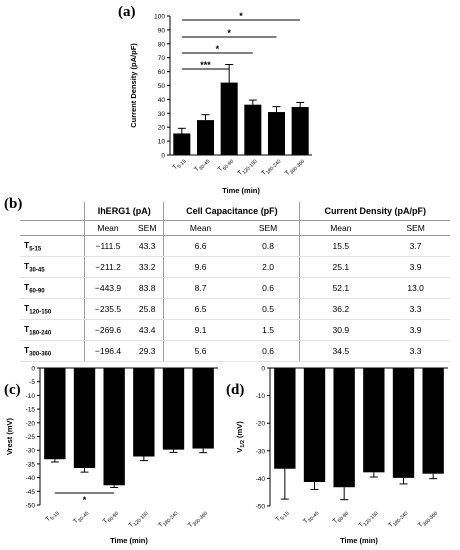  I want to click on panel-label-a: (a), so click(127, 12).